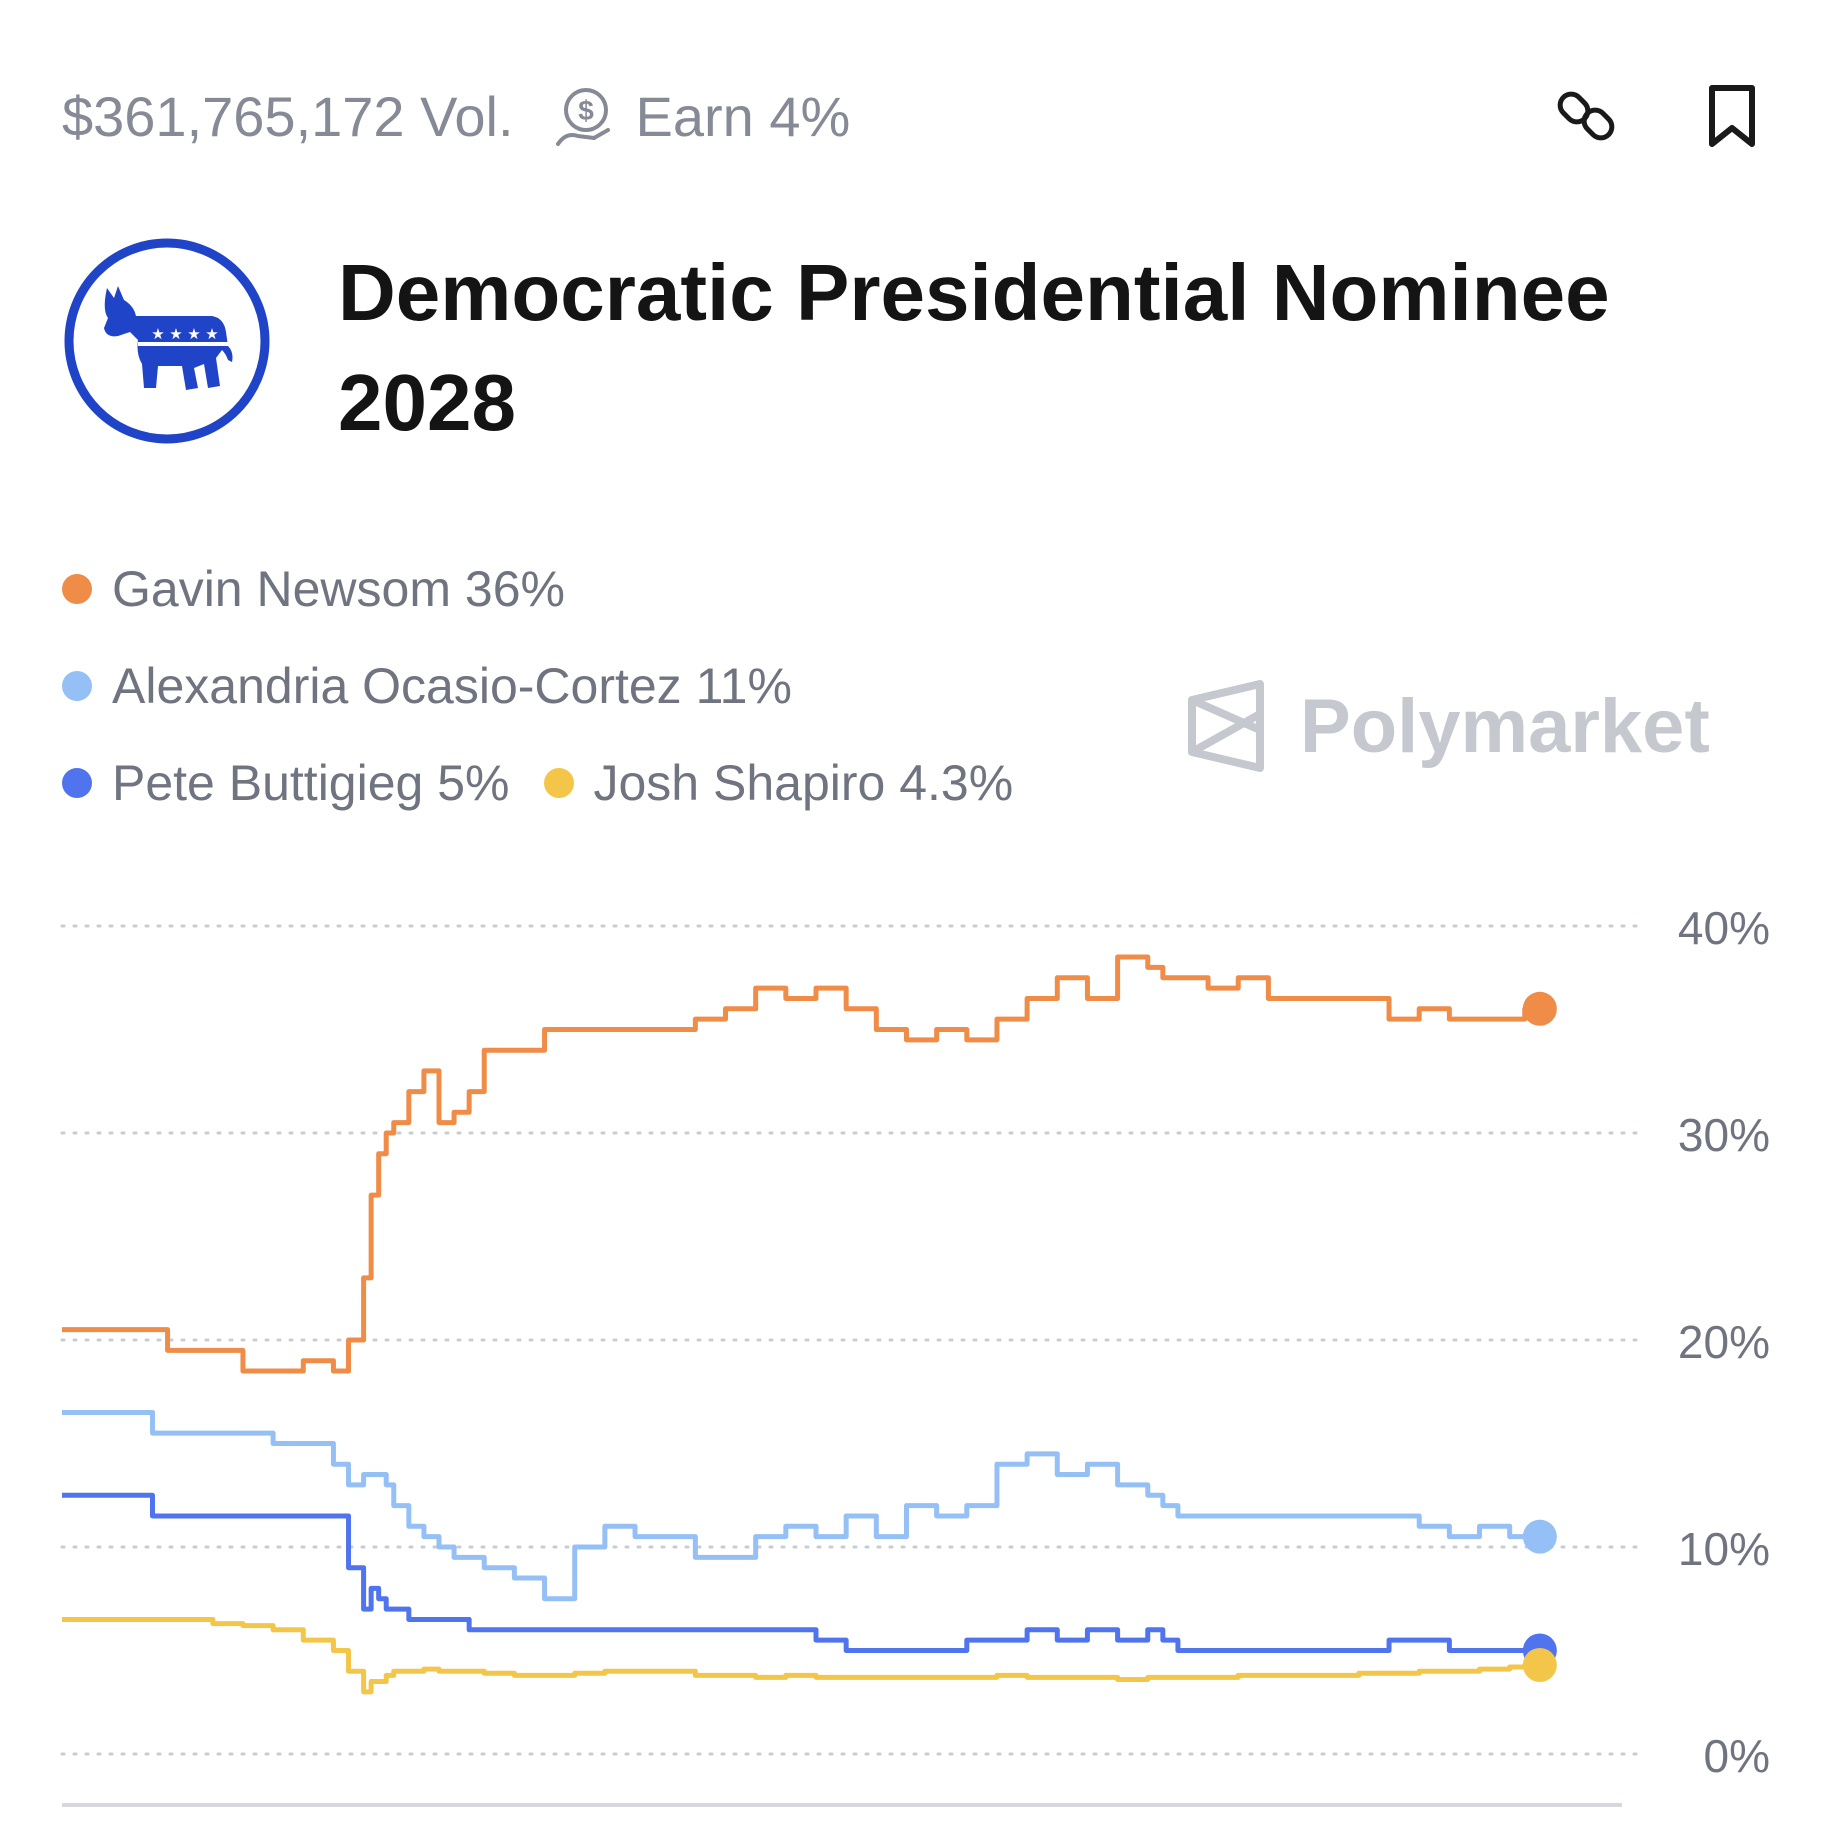 This screenshot has width=1830, height=1830. What do you see at coordinates (1539, 1536) in the screenshot?
I see `series-endpoint-alexandria-ocasio-cortez` at bounding box center [1539, 1536].